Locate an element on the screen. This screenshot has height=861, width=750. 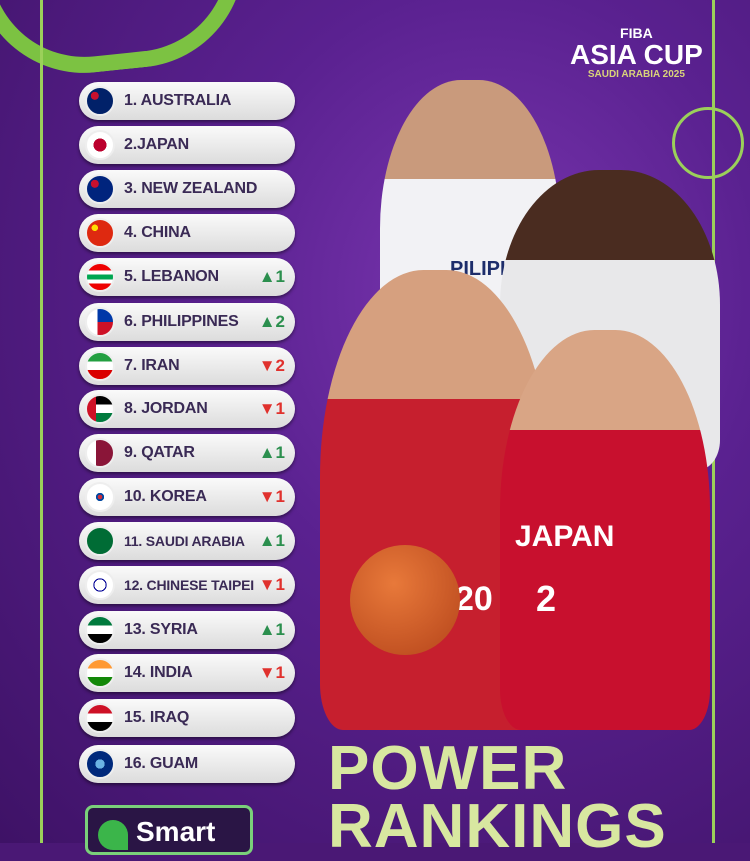
team-name: 14. INDIA is located at coordinates (158, 672).